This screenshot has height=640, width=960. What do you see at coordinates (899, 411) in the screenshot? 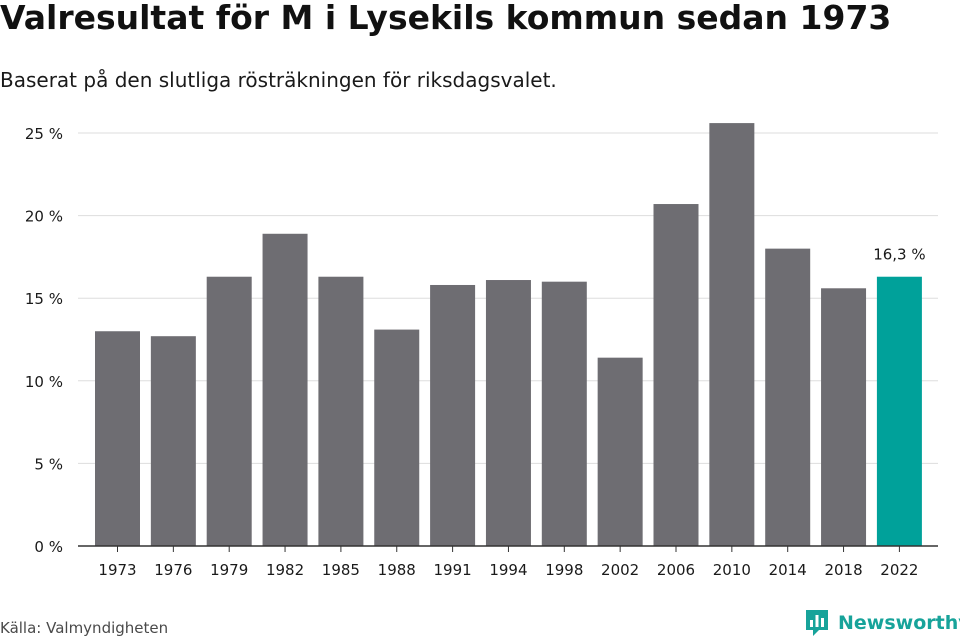
I see `bar-2022` at bounding box center [899, 411].